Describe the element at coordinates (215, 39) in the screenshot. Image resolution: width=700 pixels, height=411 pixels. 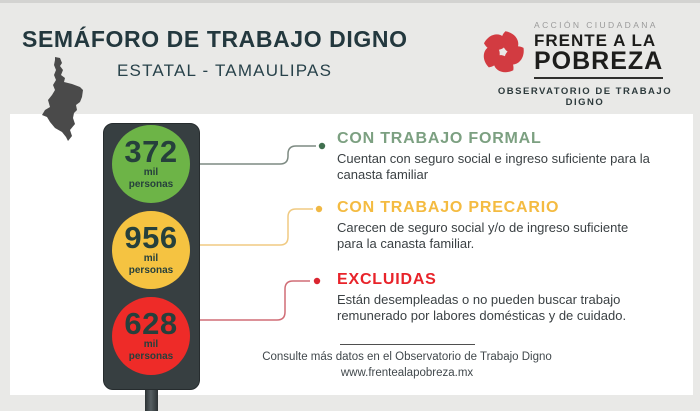
I see `page-title: SEMÁFORO DE TRABAJO DIGNO` at that location.